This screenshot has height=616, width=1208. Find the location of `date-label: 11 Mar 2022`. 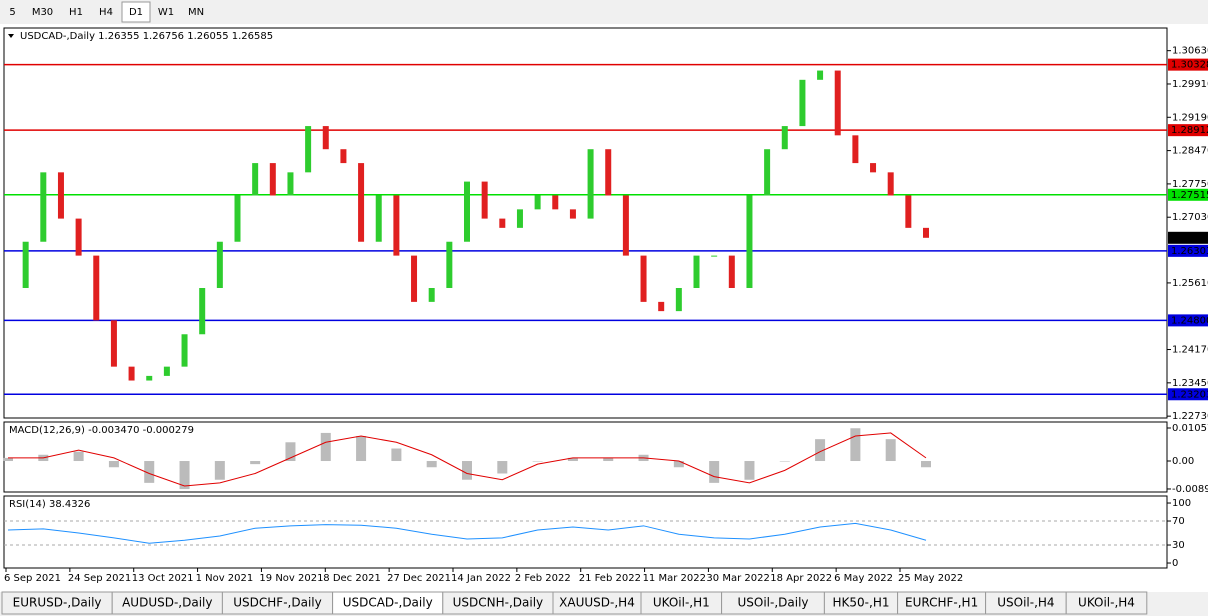

date-label: 11 Mar 2022 is located at coordinates (674, 578).